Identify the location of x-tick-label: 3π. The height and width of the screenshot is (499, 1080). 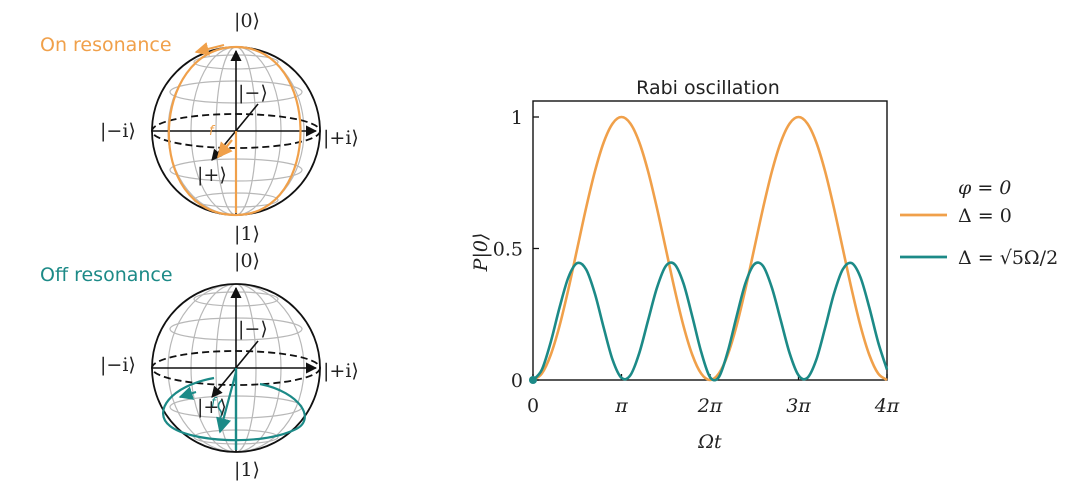
(798, 406).